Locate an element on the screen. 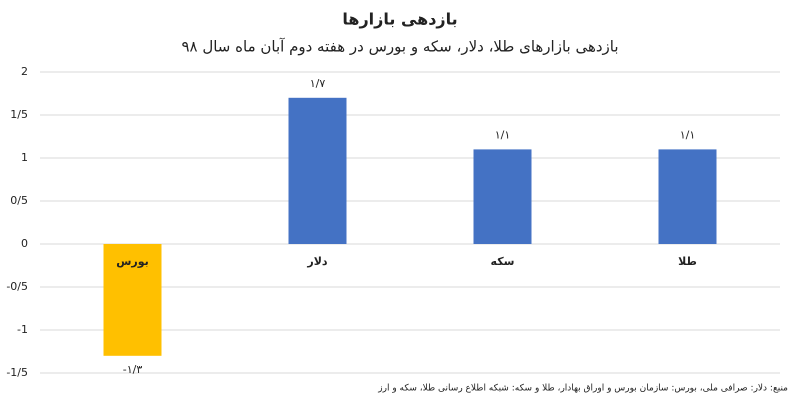  y-tick-label: -1/5 is located at coordinates (17, 372).